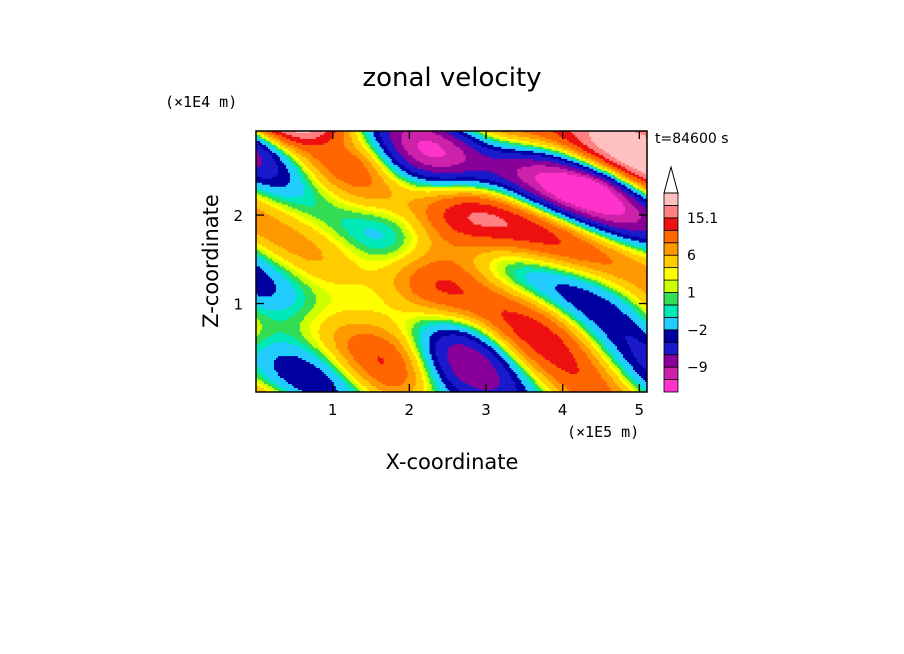 This screenshot has width=904, height=654. I want to click on x-tick-label: 4, so click(563, 410).